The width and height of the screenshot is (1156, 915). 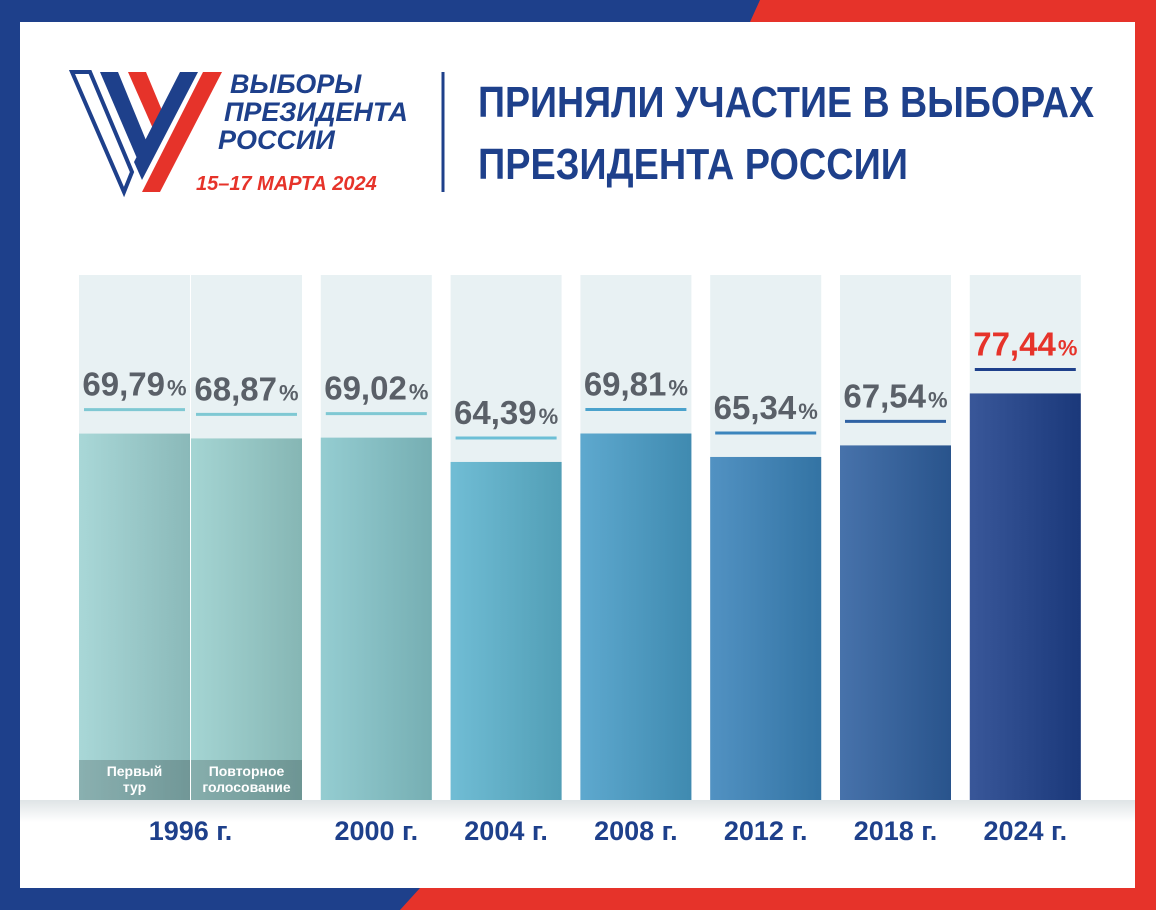 I want to click on value-label: 69,79%, so click(x=134, y=384).